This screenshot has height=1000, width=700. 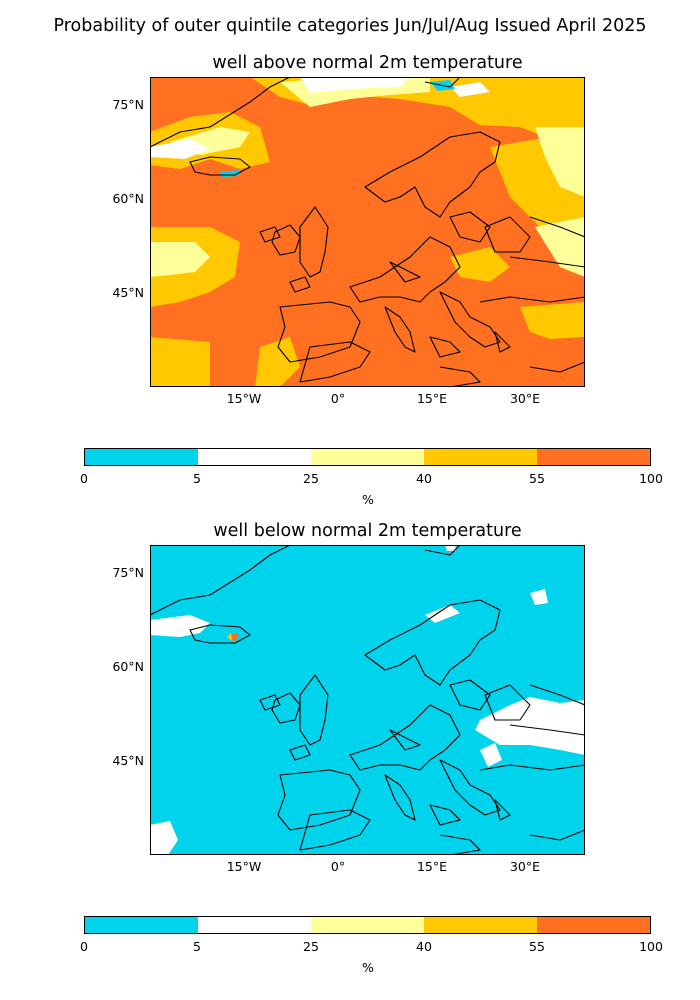 What do you see at coordinates (367, 63) in the screenshot?
I see `map-1-title: well above normal 2m temperature` at bounding box center [367, 63].